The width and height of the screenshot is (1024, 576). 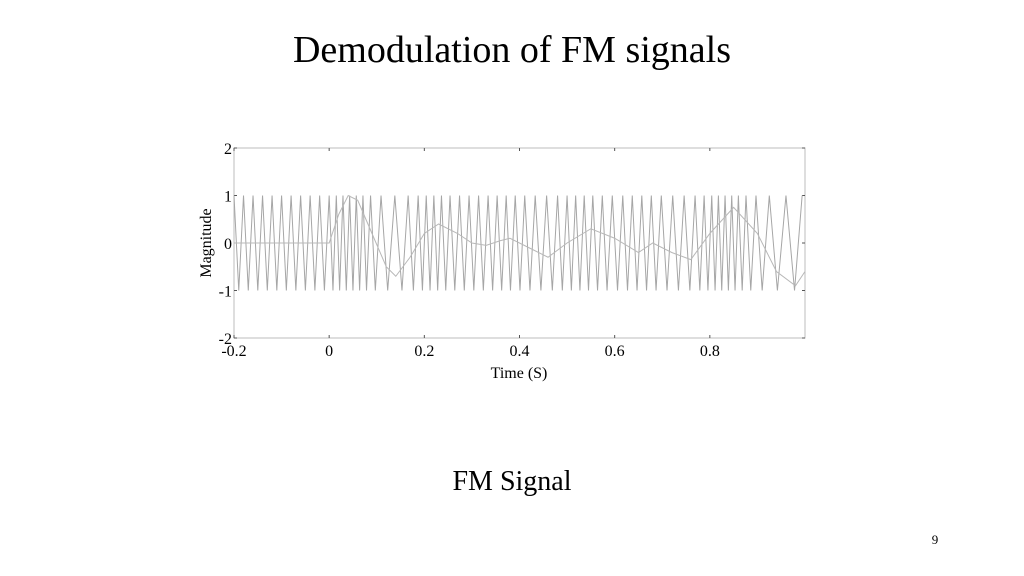 I want to click on y-tick-label: 1, so click(x=228, y=197).